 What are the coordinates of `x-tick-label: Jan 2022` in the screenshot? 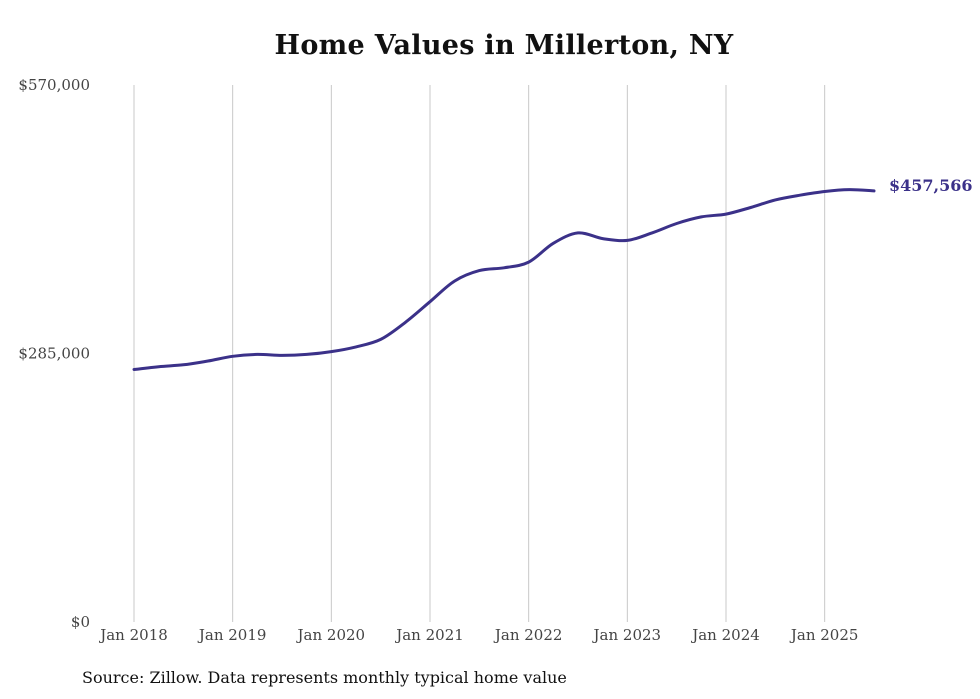 It's located at (528, 635).